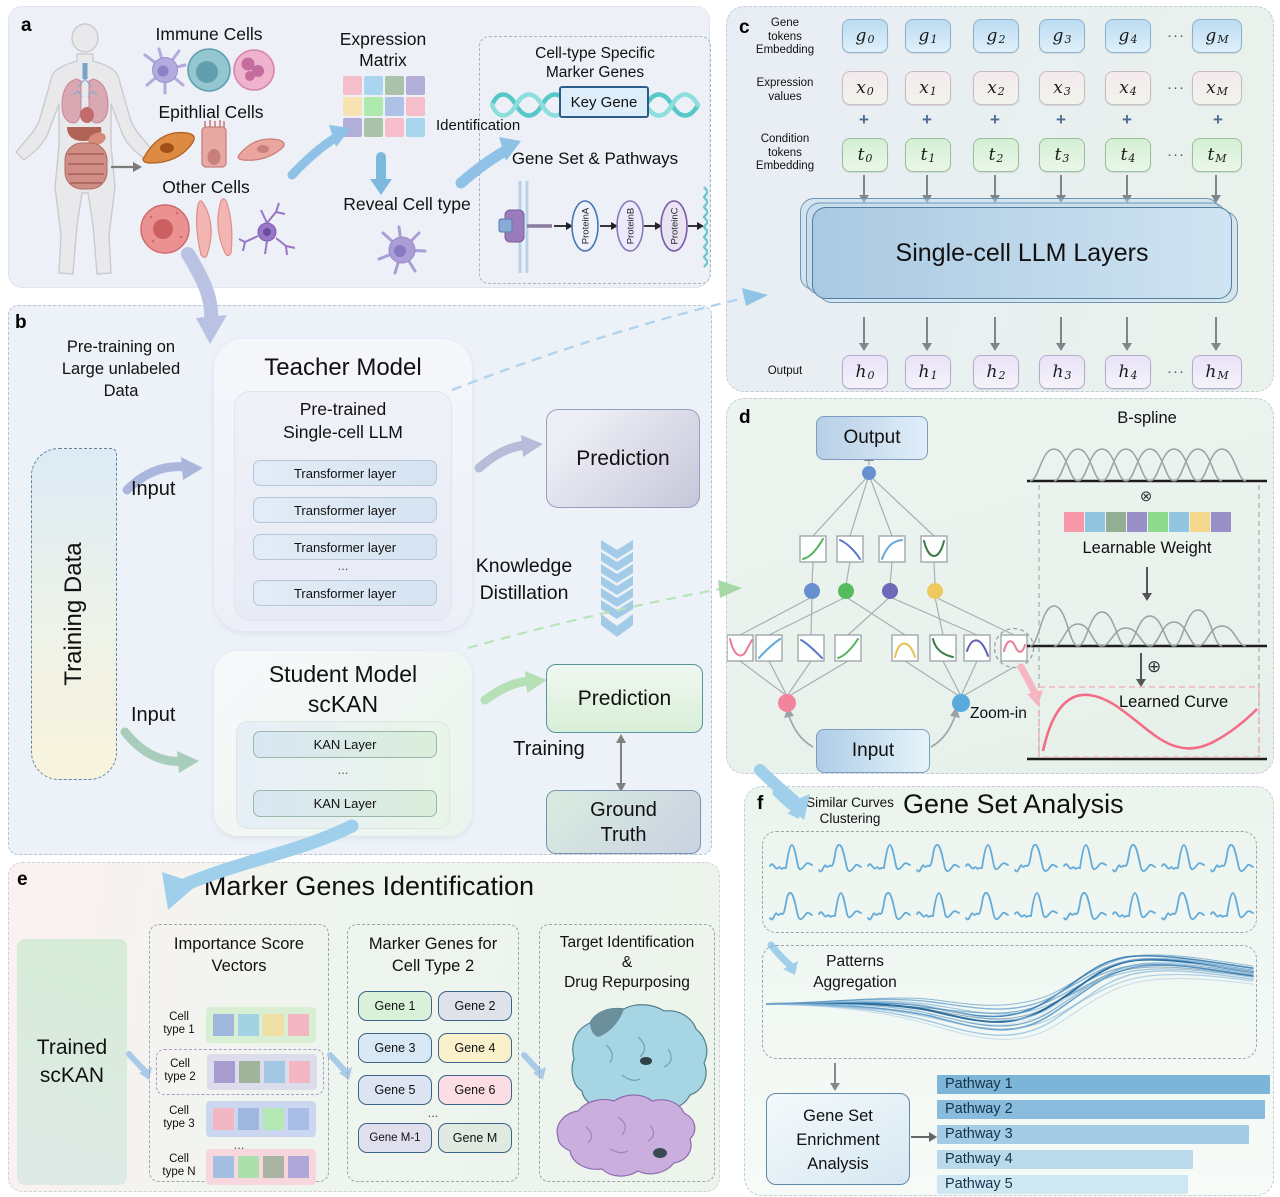 The width and height of the screenshot is (1280, 1197). I want to click on importance-row-cell-type-1: Cell type 1, so click(240, 1025).